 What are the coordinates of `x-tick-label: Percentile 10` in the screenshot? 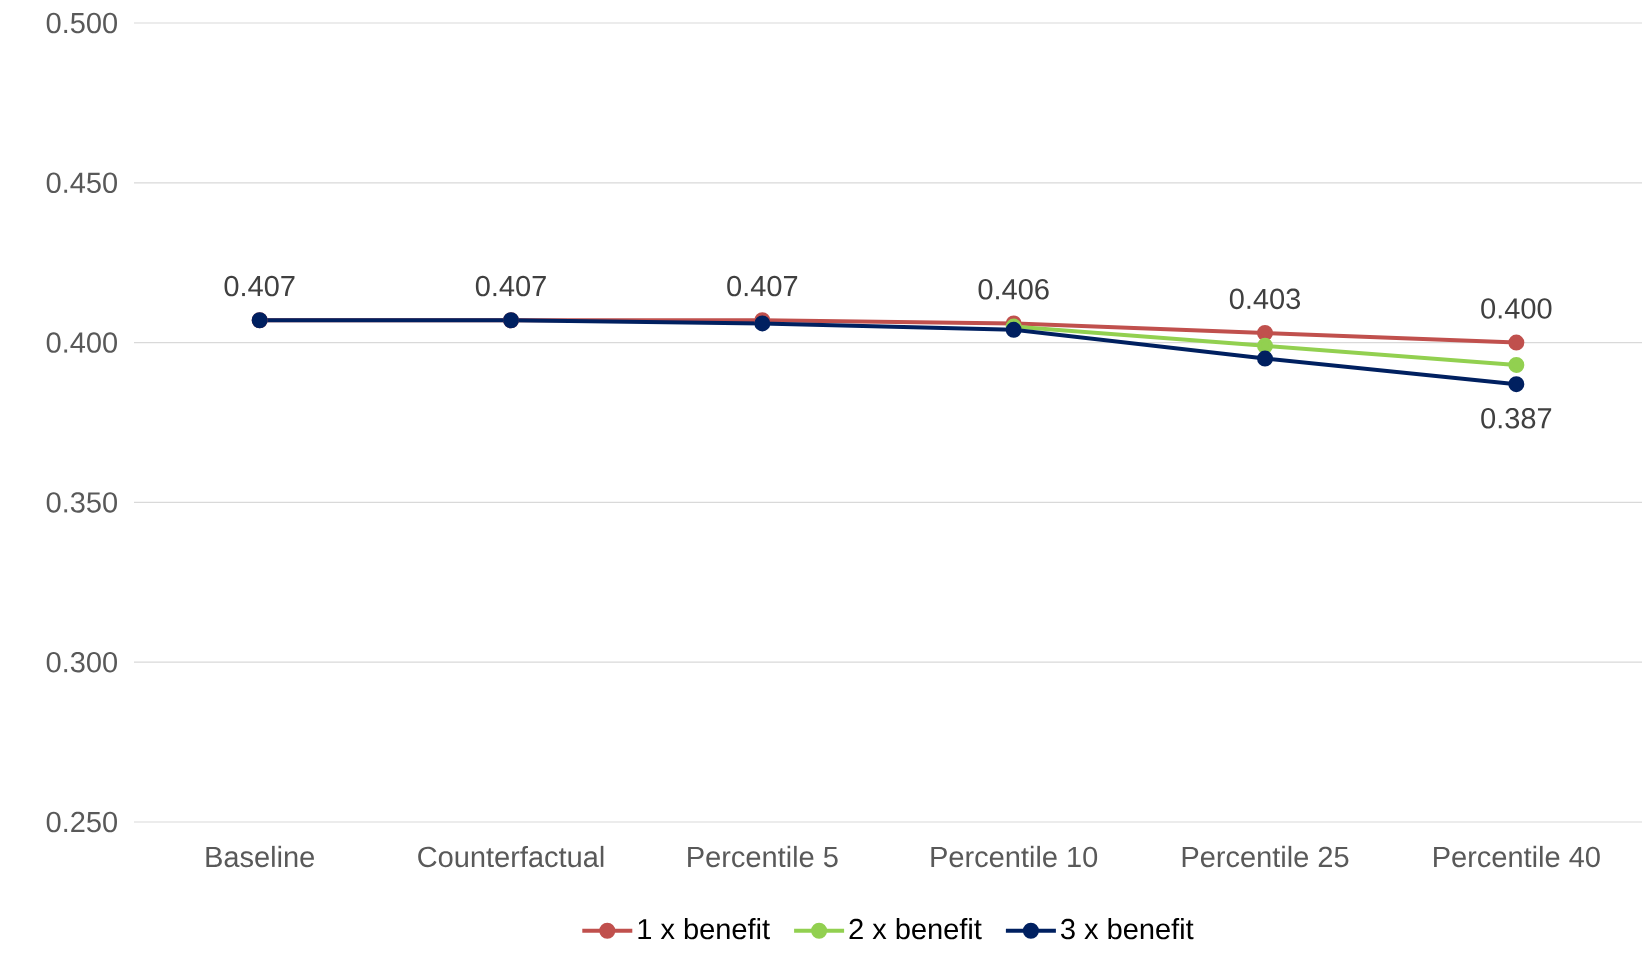 It's located at (1014, 856).